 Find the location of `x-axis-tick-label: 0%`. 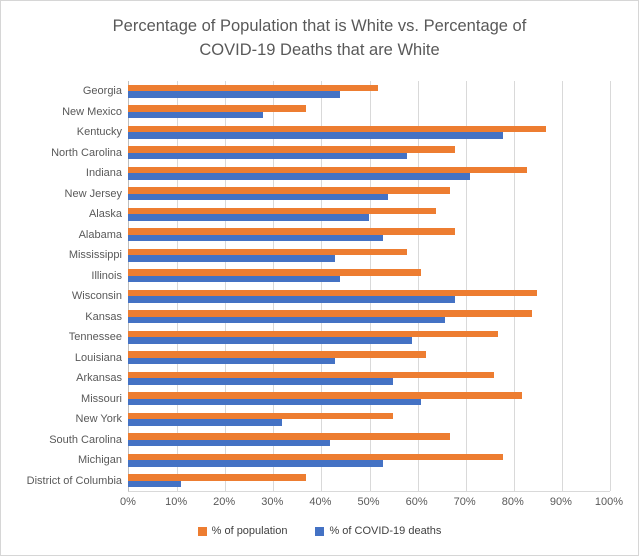

x-axis-tick-label: 0% is located at coordinates (128, 502).